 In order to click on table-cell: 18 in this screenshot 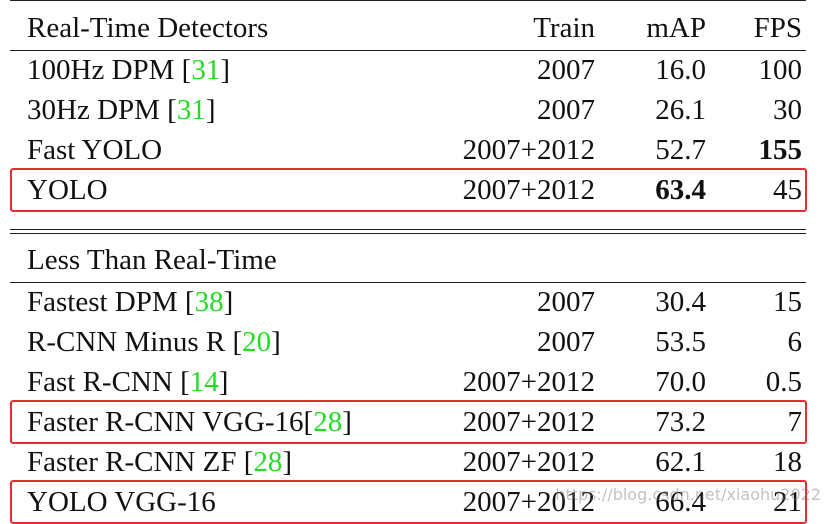, I will do `click(787, 462)`.